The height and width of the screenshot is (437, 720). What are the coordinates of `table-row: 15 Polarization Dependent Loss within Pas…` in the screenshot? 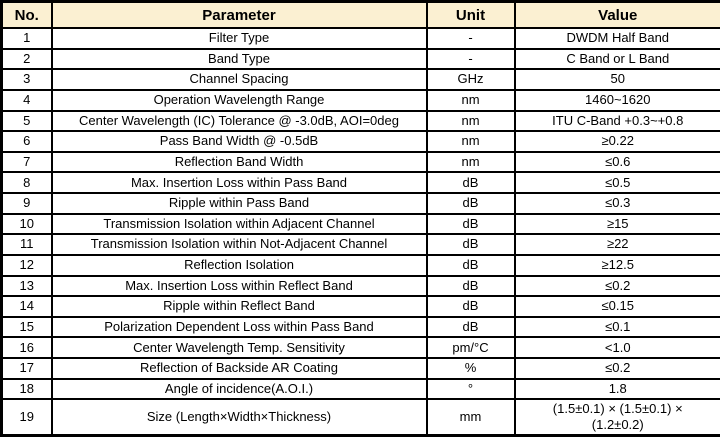 It's located at (360, 327).